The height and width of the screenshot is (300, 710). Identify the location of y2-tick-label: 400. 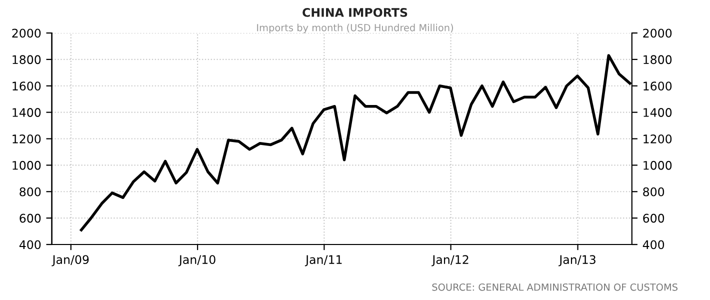
(653, 245).